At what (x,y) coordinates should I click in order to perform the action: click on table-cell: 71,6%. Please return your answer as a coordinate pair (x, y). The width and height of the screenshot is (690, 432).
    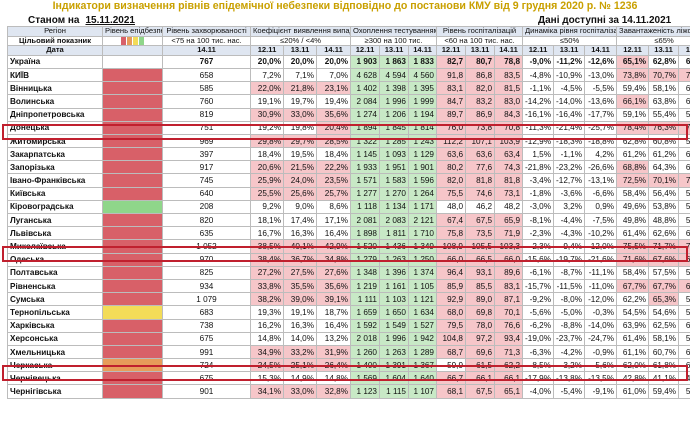
    Looking at the image, I should click on (633, 259).